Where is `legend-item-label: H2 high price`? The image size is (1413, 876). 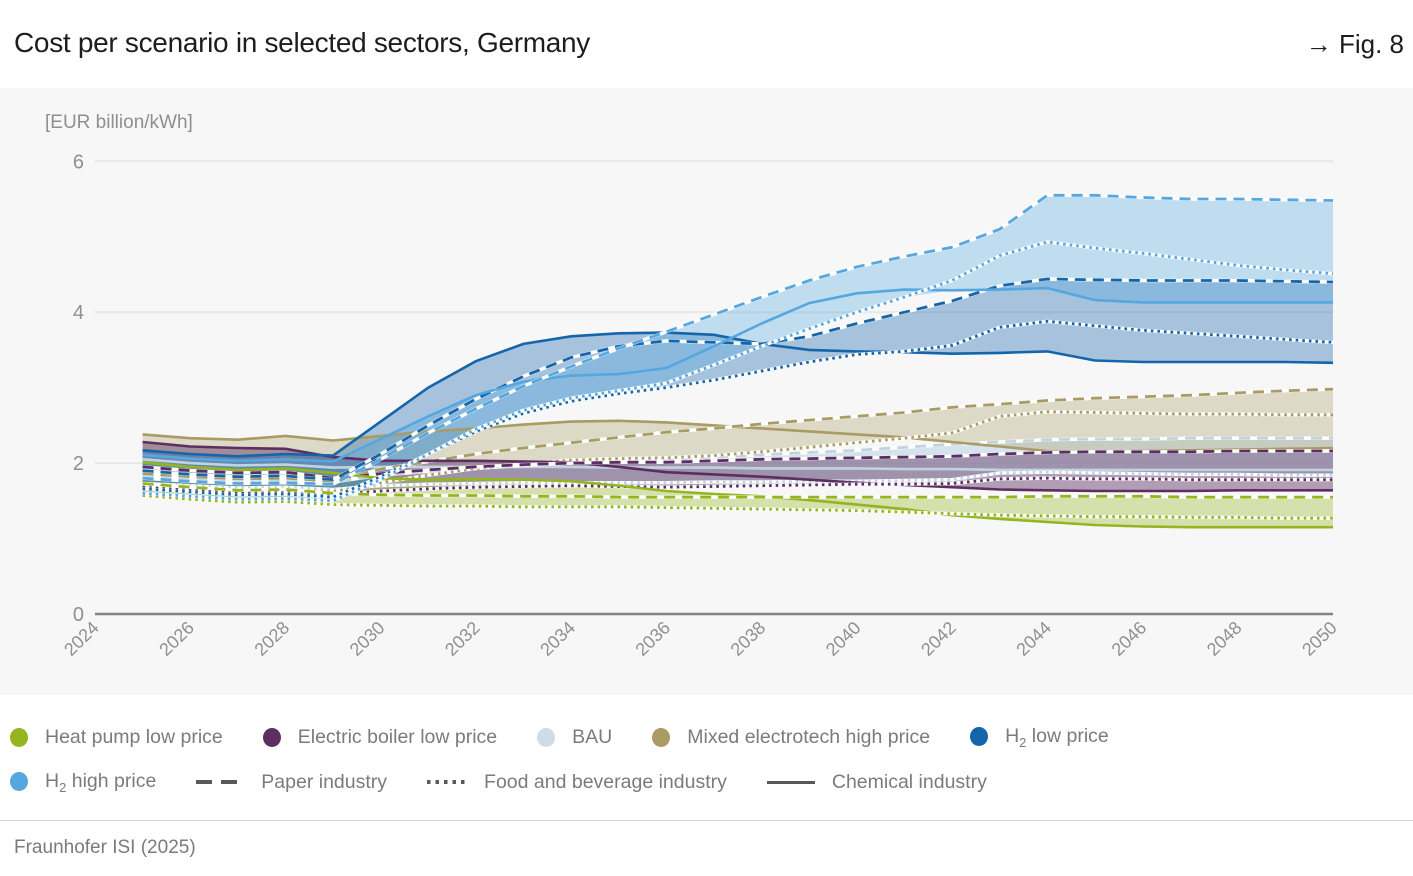
legend-item-label: H2 high price is located at coordinates (101, 782).